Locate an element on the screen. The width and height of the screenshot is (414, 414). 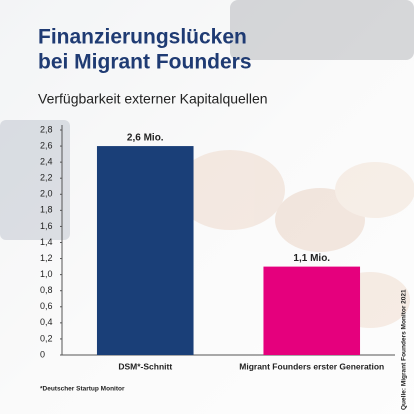
y-tick-label: 0,8 is located at coordinates (46, 290).